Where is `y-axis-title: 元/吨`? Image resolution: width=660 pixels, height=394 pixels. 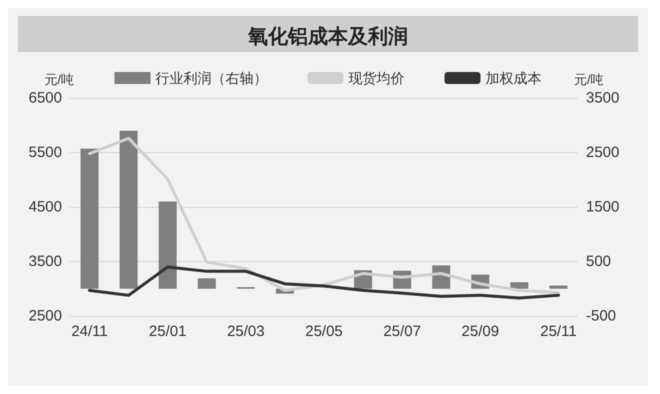 y-axis-title: 元/吨 is located at coordinates (59, 79).